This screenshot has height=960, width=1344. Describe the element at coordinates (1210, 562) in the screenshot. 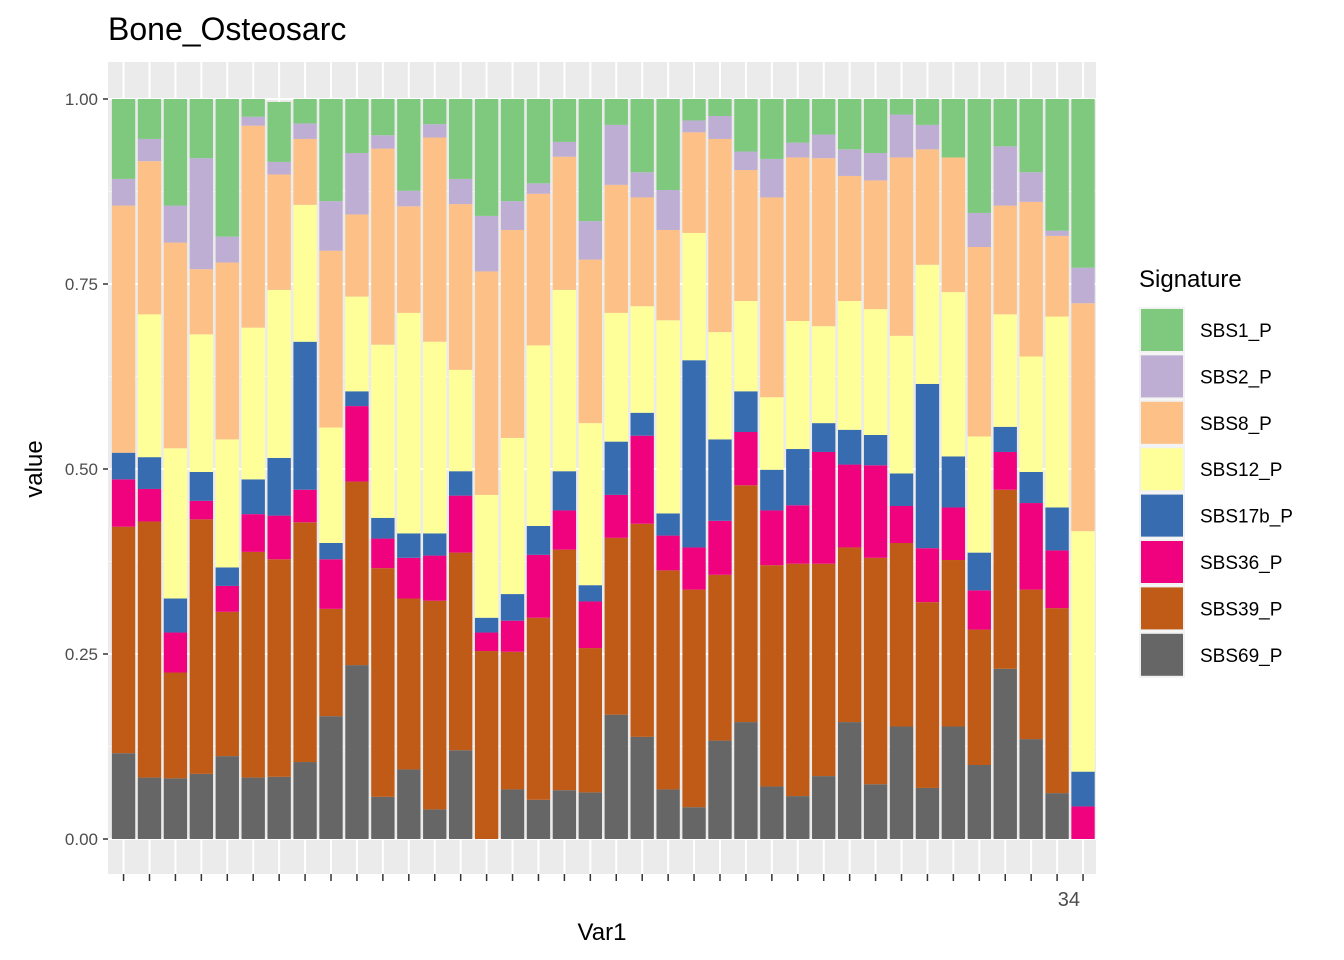

I see `legend-item: SBS36_P` at that location.